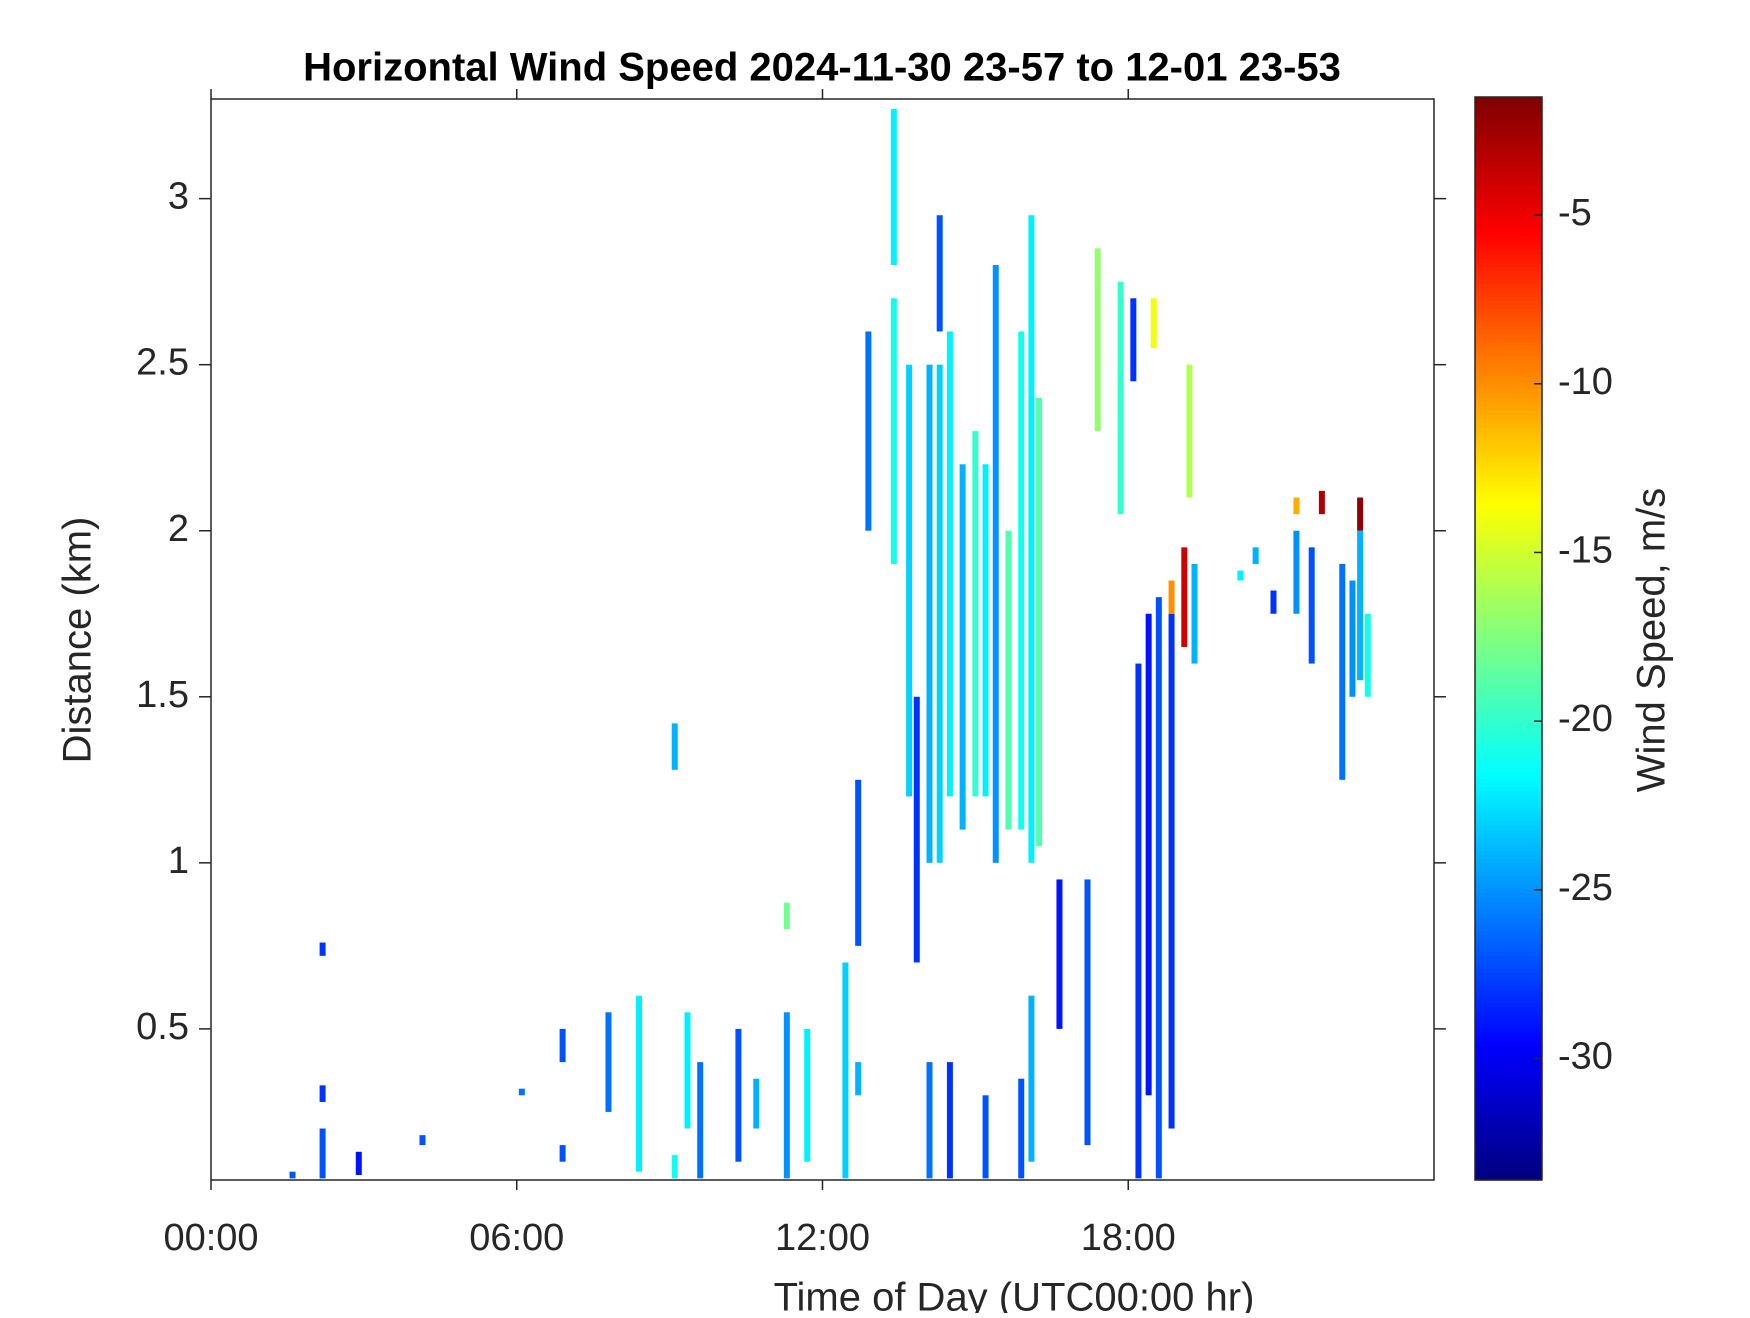 The width and height of the screenshot is (1750, 1318). Describe the element at coordinates (210, 1238) in the screenshot. I see `x-tick-label: 00:00` at that location.